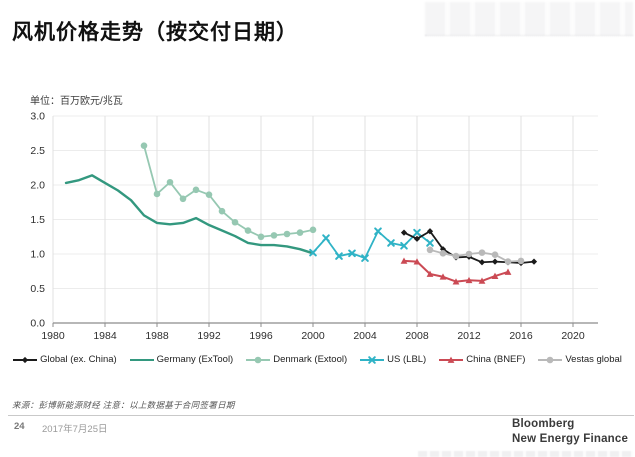 The image size is (635, 457). I want to click on legend-item-germany-extool: Germany (ExTool), so click(181, 359).